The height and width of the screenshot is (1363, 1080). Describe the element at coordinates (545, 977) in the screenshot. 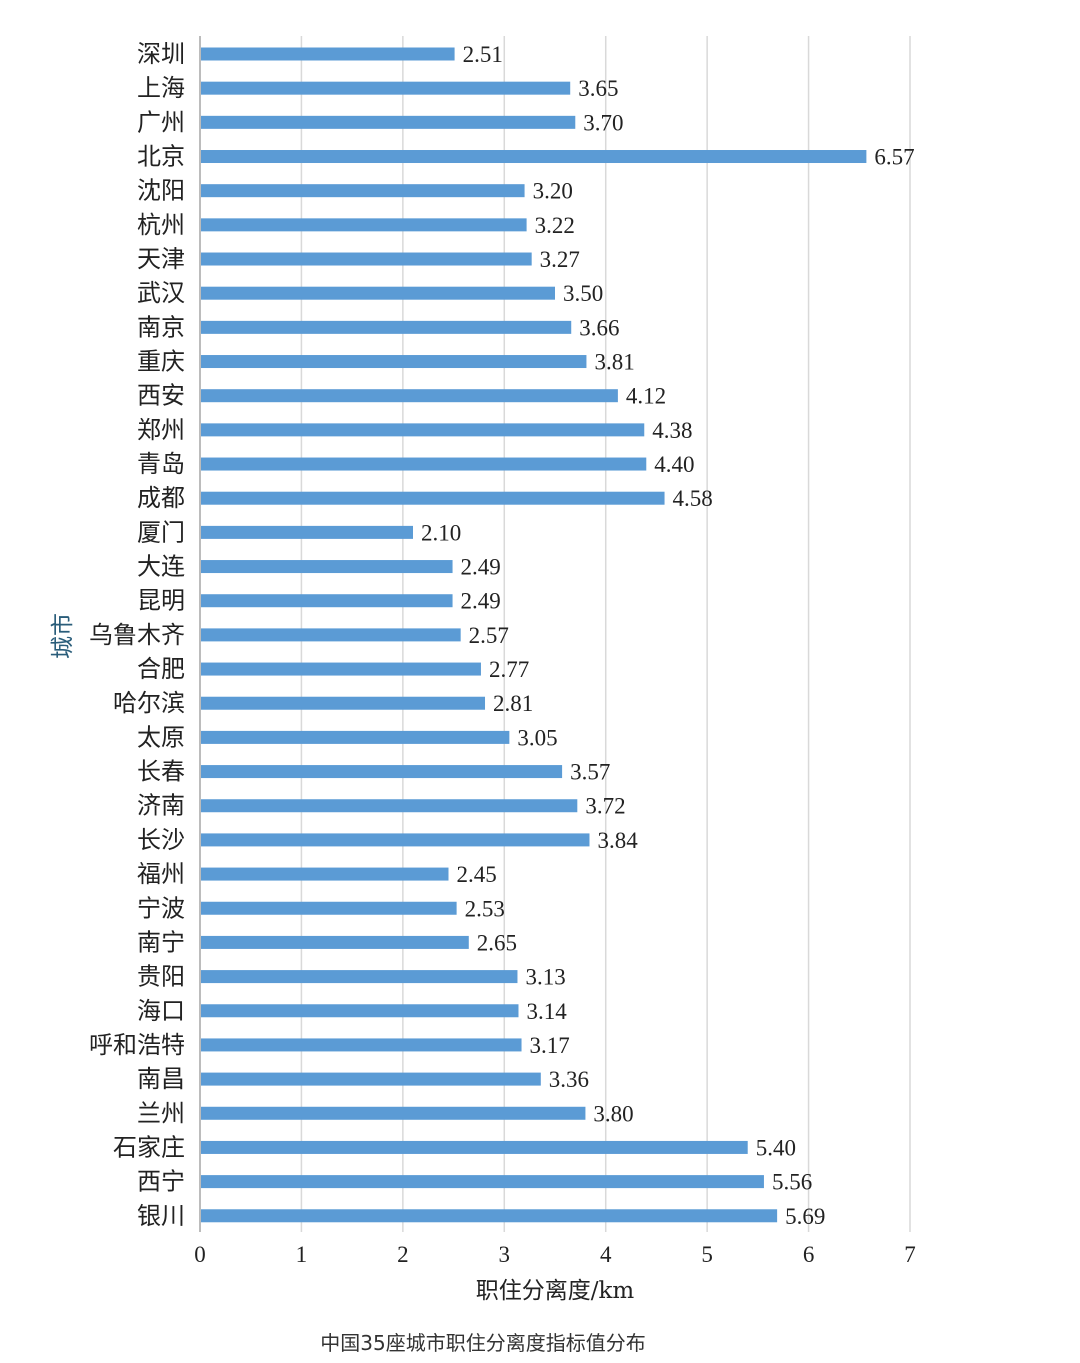

I see `data-label: 3.13` at that location.